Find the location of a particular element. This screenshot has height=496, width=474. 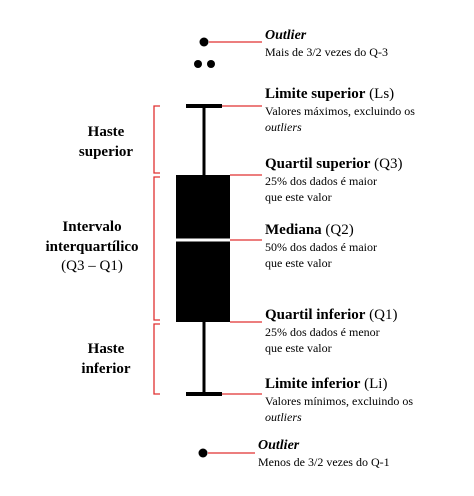

median-title: Mediana is located at coordinates (293, 230).